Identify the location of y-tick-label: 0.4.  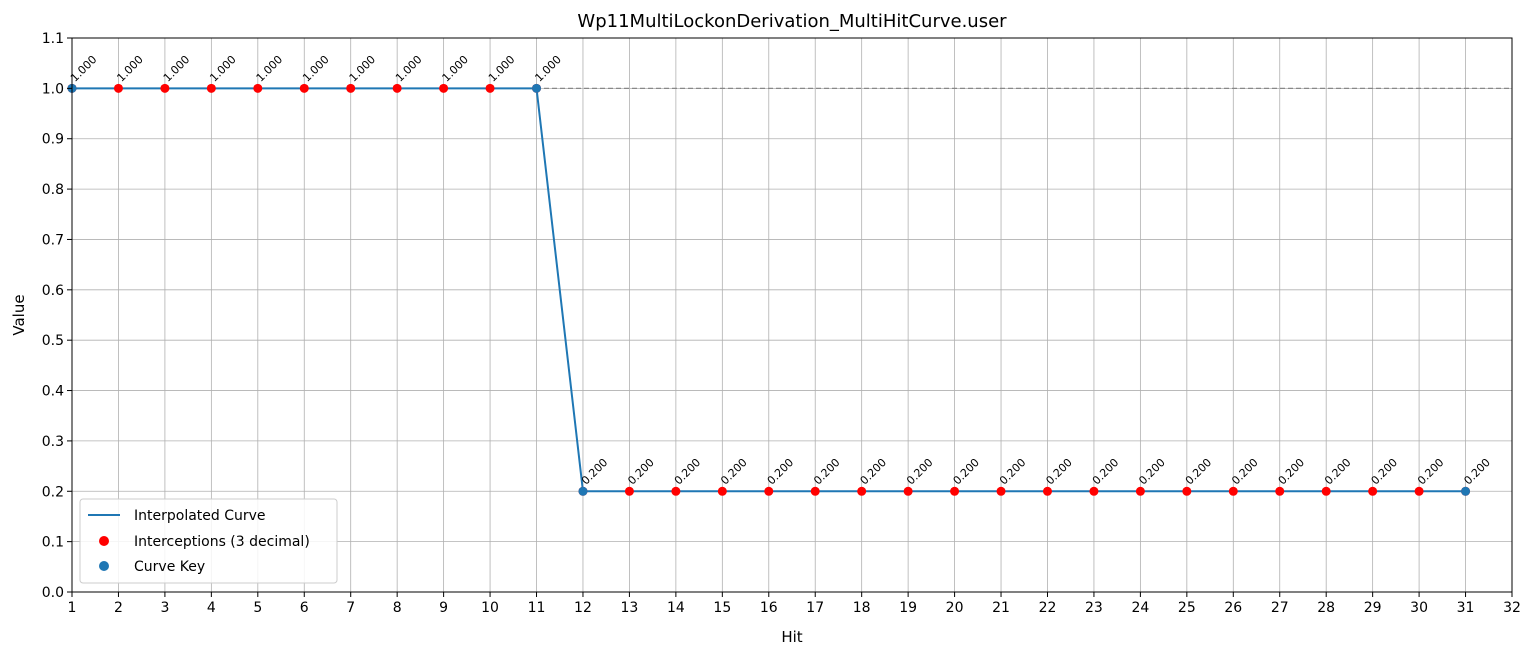
(53, 392).